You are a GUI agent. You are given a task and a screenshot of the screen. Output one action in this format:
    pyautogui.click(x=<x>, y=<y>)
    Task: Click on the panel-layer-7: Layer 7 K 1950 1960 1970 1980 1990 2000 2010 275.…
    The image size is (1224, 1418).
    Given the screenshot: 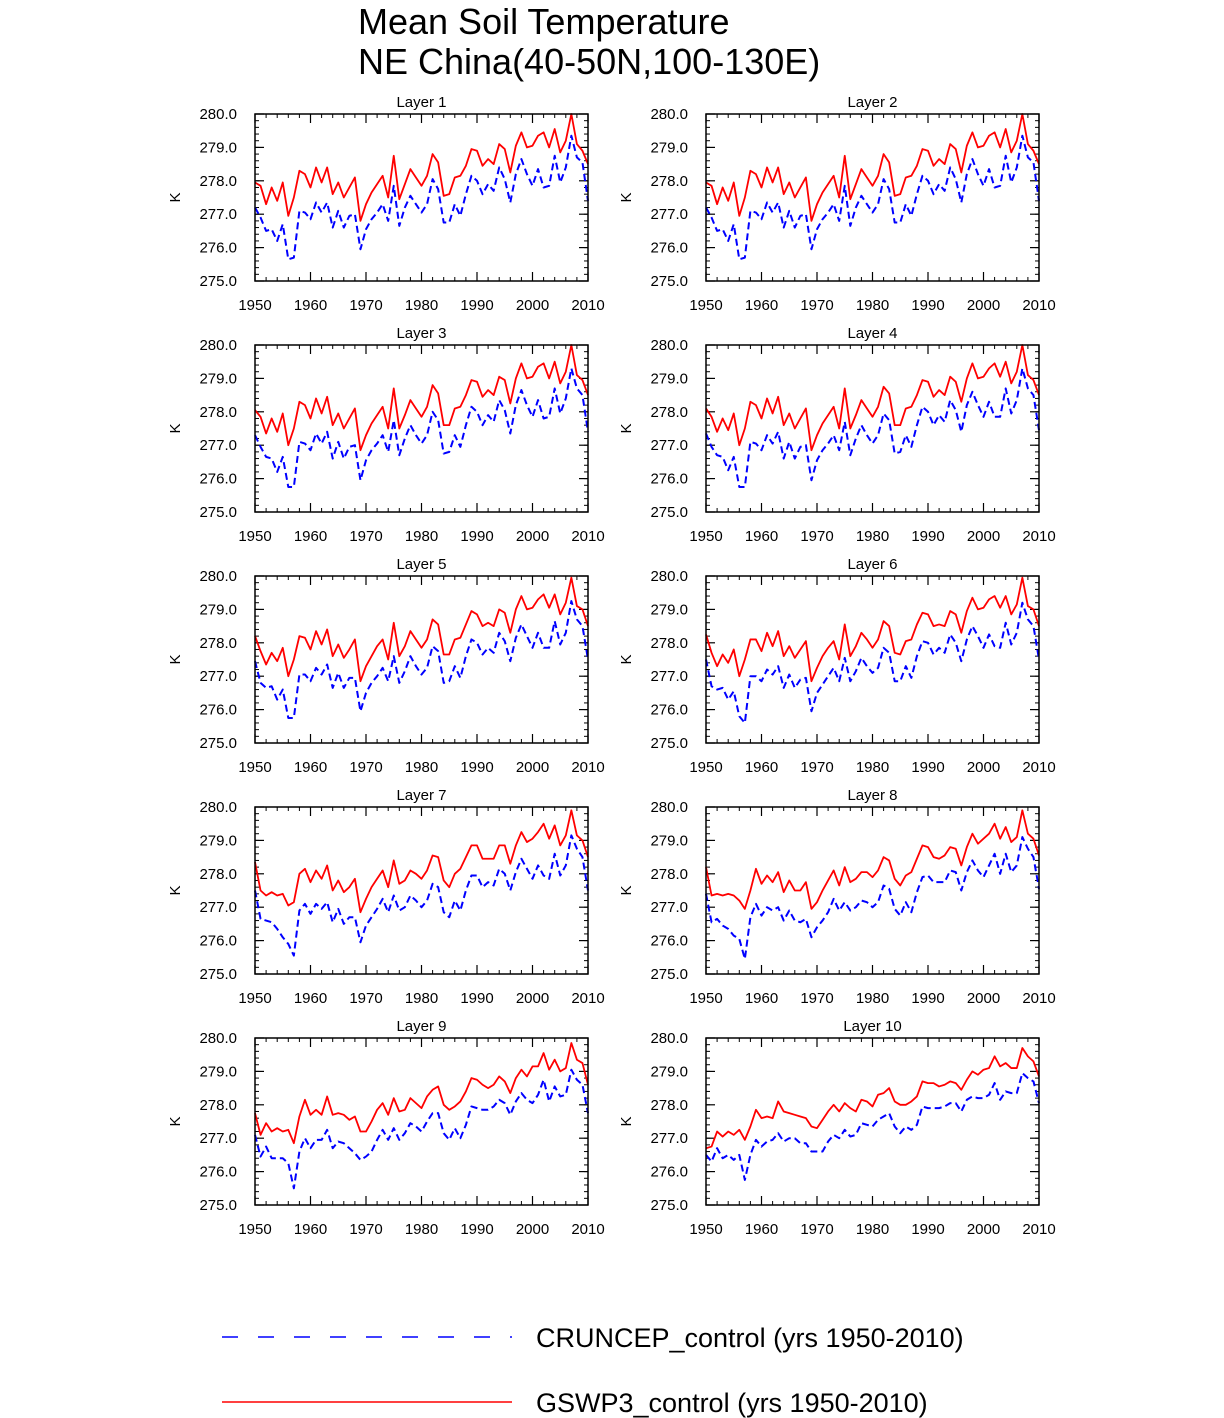 What is the action you would take?
    pyautogui.click(x=386, y=897)
    